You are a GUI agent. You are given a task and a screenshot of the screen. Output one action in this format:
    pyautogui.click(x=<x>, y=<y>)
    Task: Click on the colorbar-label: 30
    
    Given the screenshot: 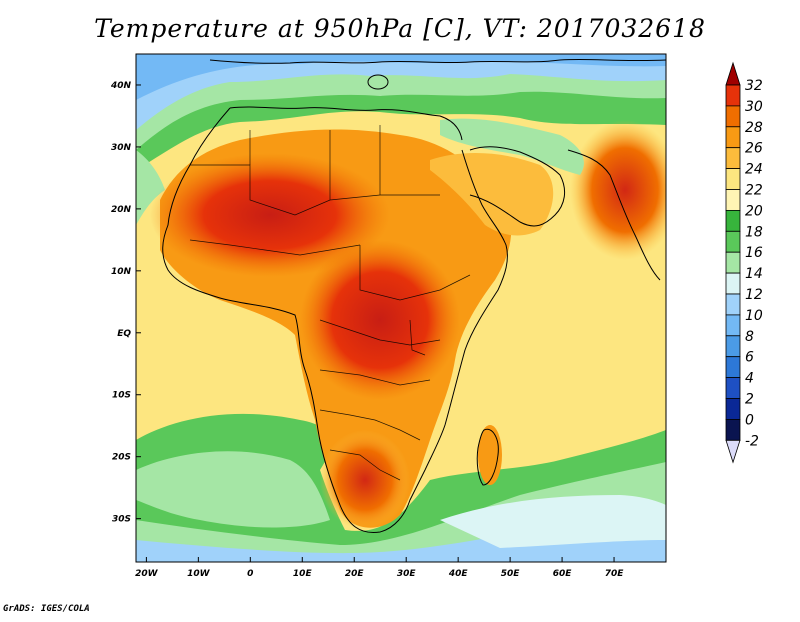 What is the action you would take?
    pyautogui.click(x=754, y=107)
    